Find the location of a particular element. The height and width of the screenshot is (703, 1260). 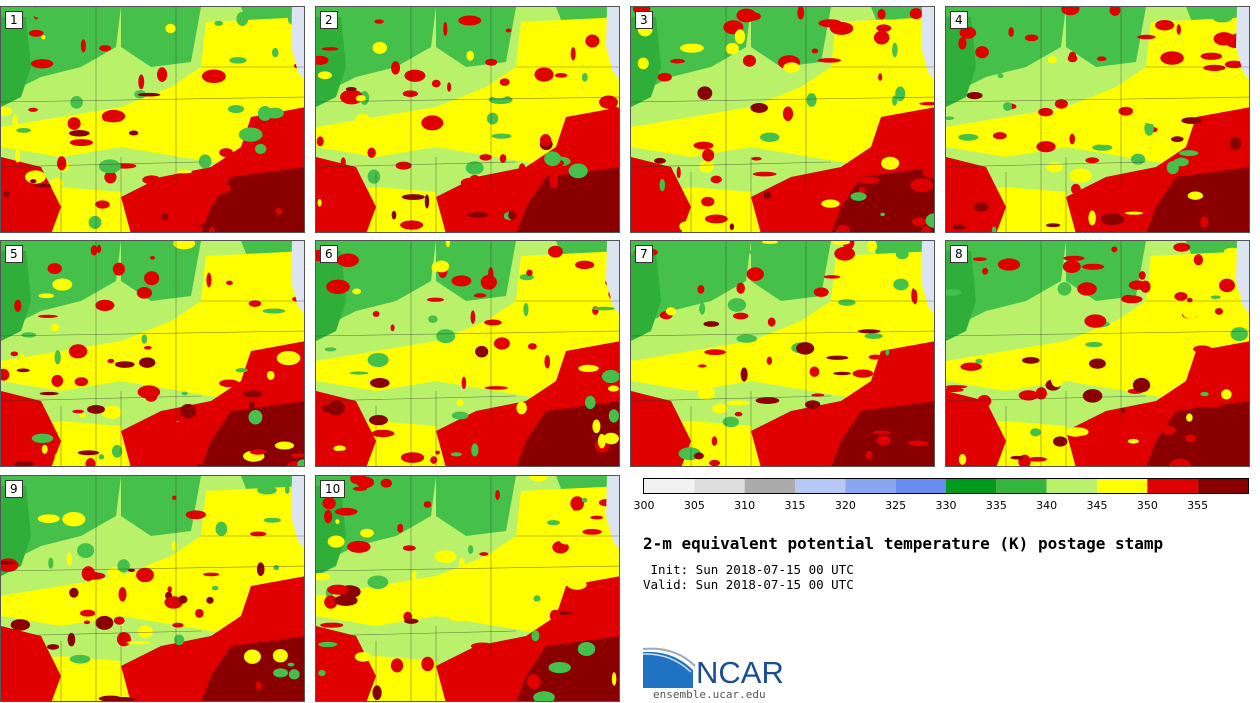

panel-number: 6 is located at coordinates (329, 254).